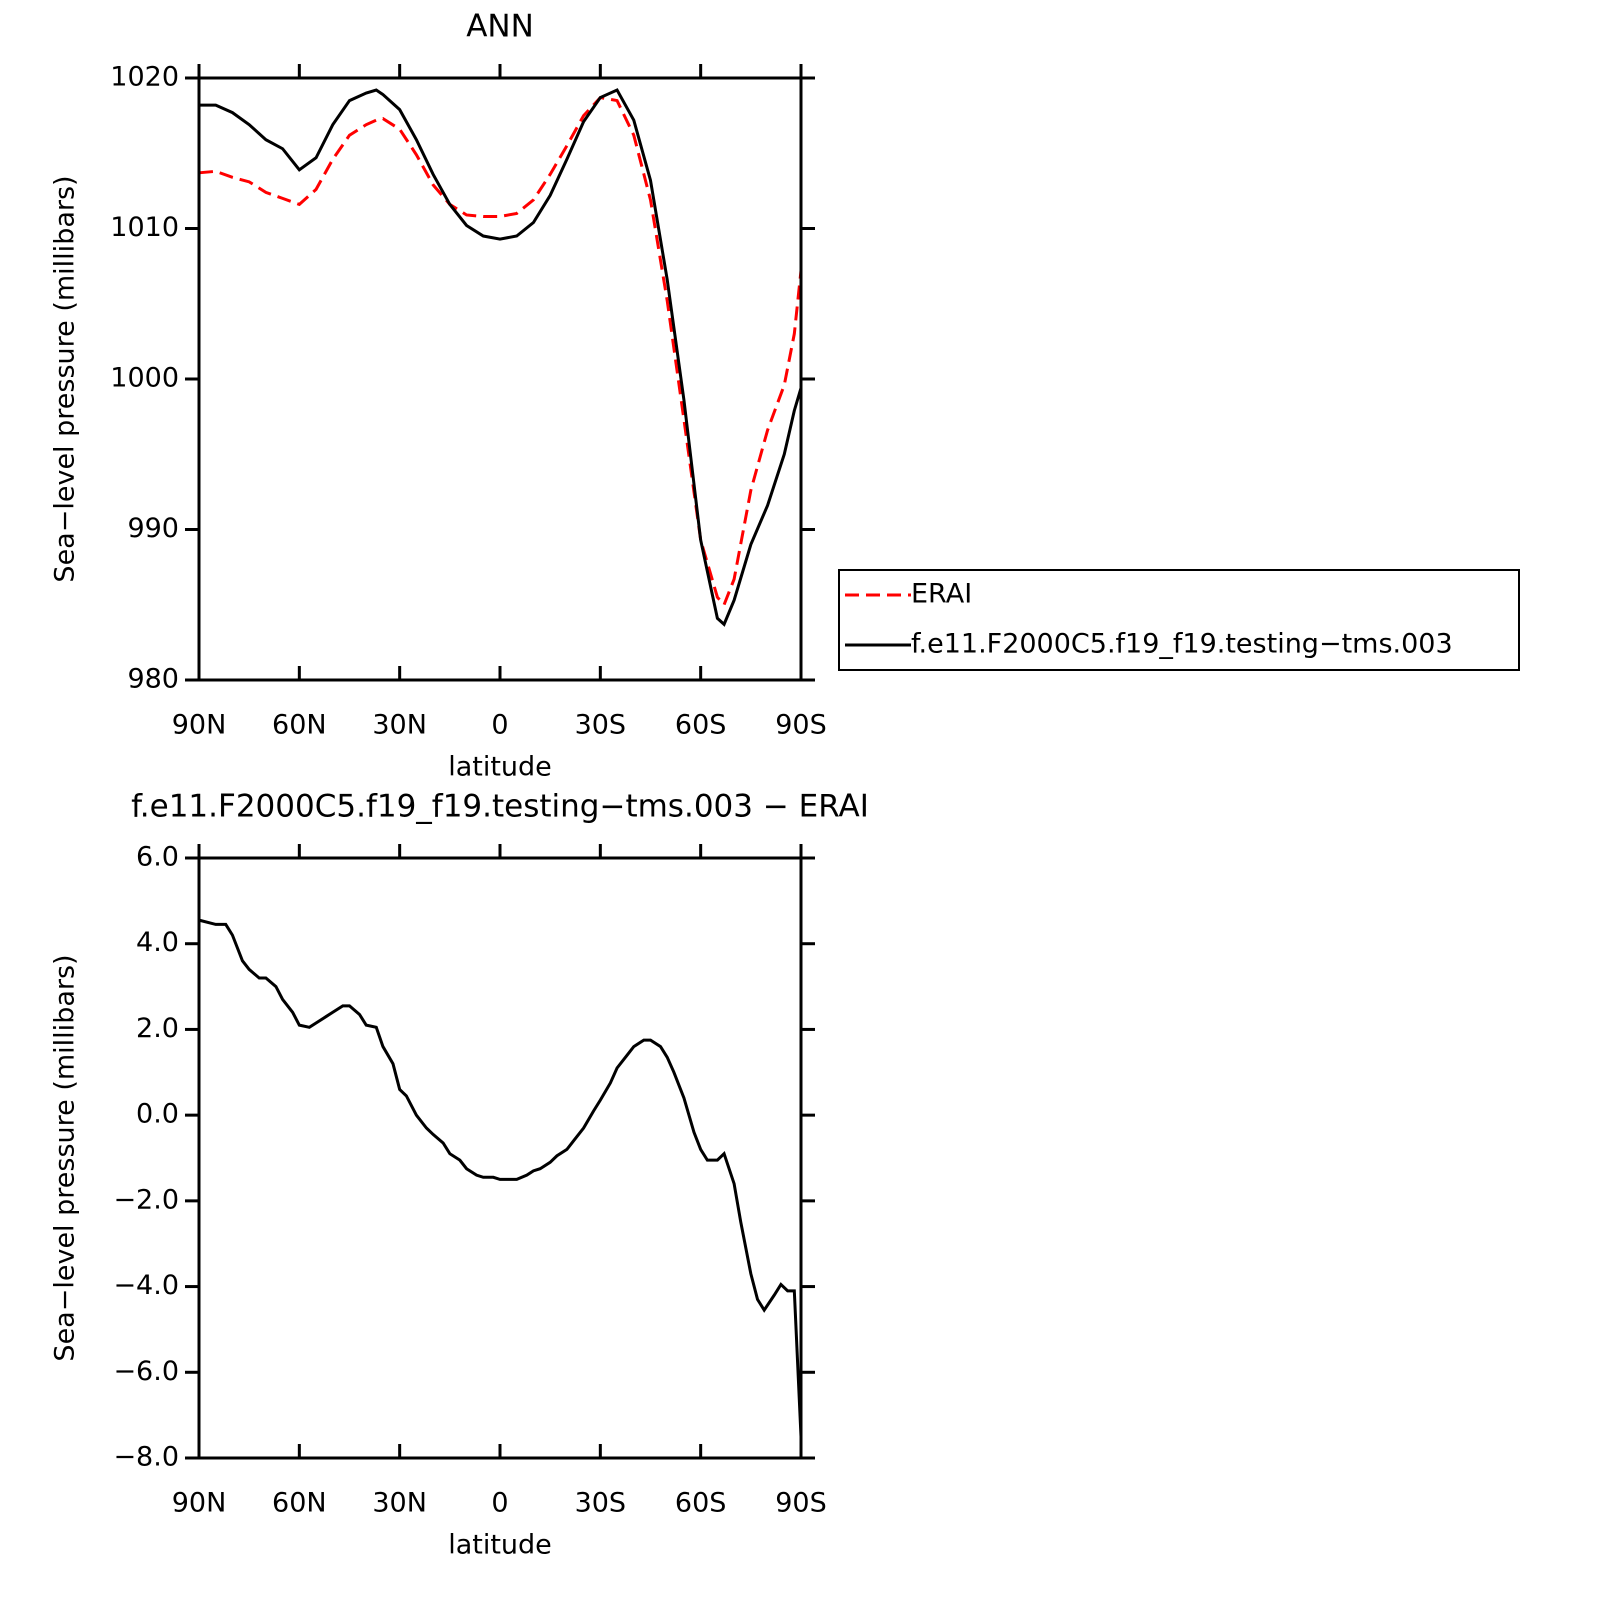  What do you see at coordinates (146, 1285) in the screenshot?
I see `y-tick-label: −4.0` at bounding box center [146, 1285].